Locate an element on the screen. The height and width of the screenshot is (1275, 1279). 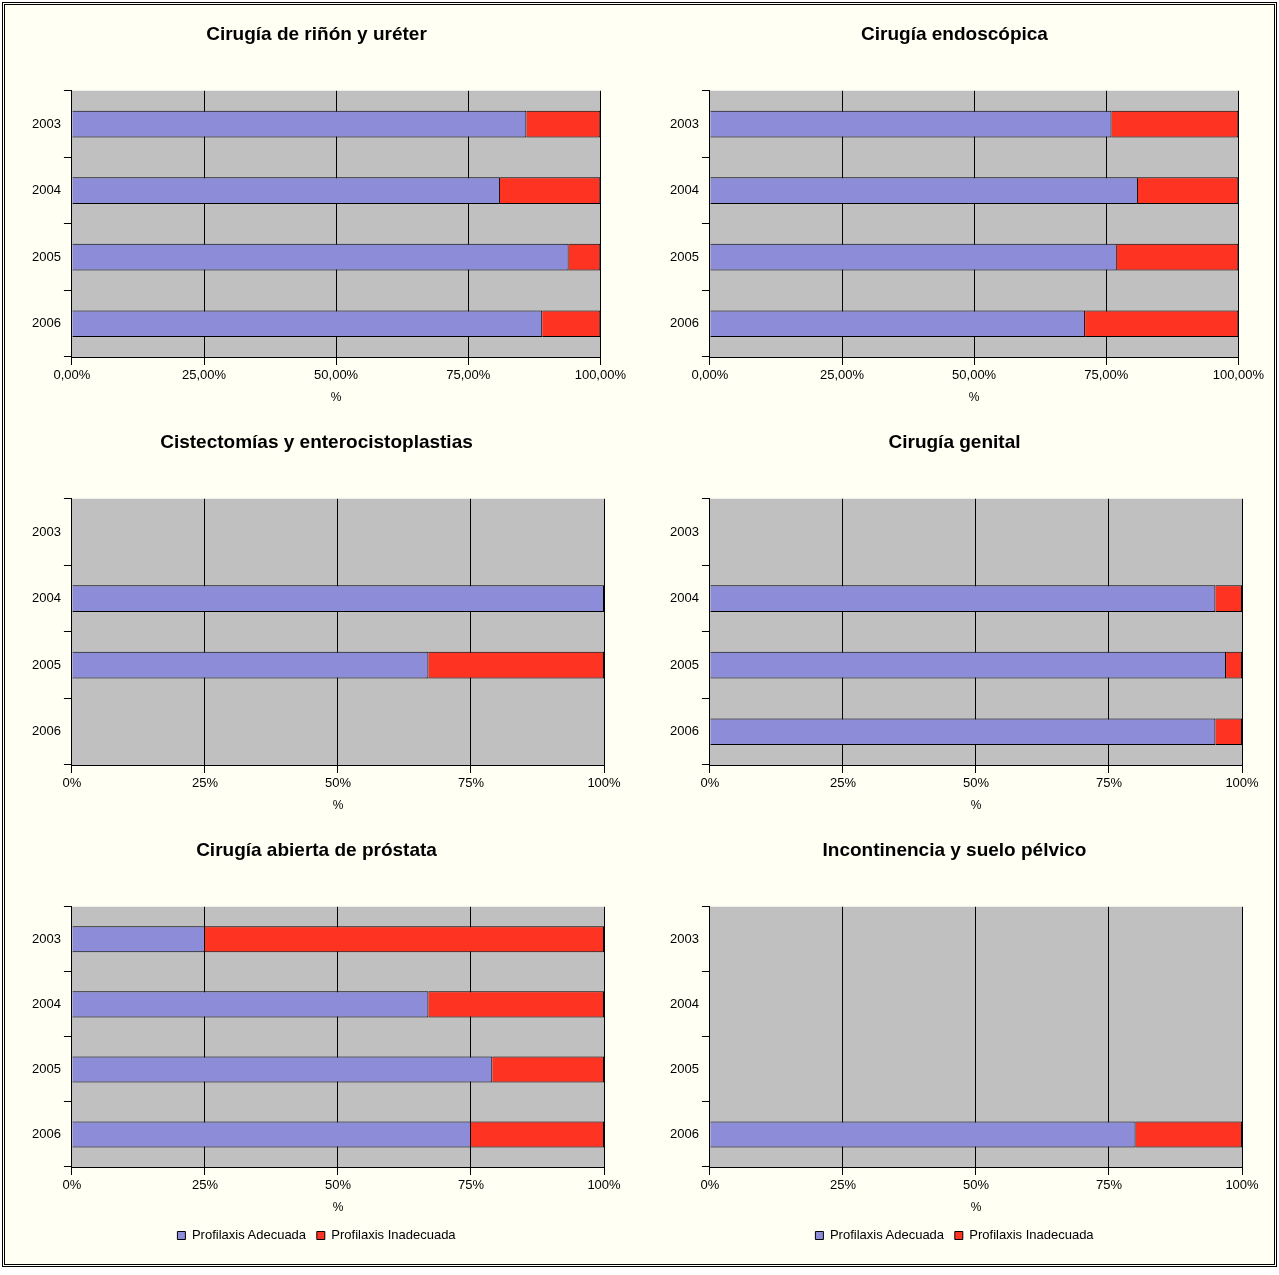
chart-title: Cirugía endoscópica is located at coordinates (955, 33).